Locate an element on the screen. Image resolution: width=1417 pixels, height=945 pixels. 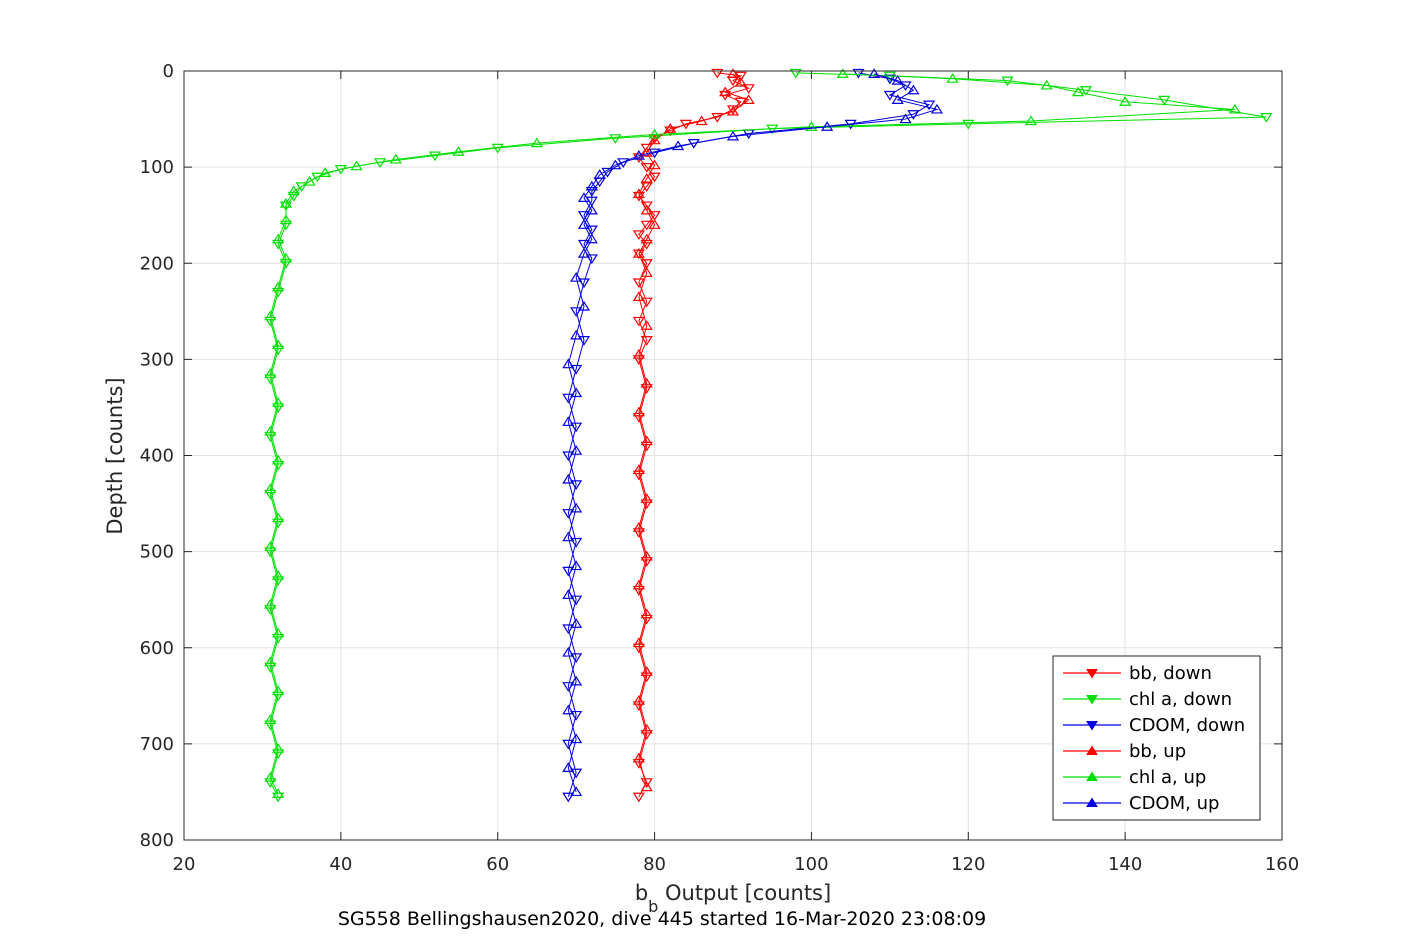
x-tick-label: 60 is located at coordinates (497, 864).